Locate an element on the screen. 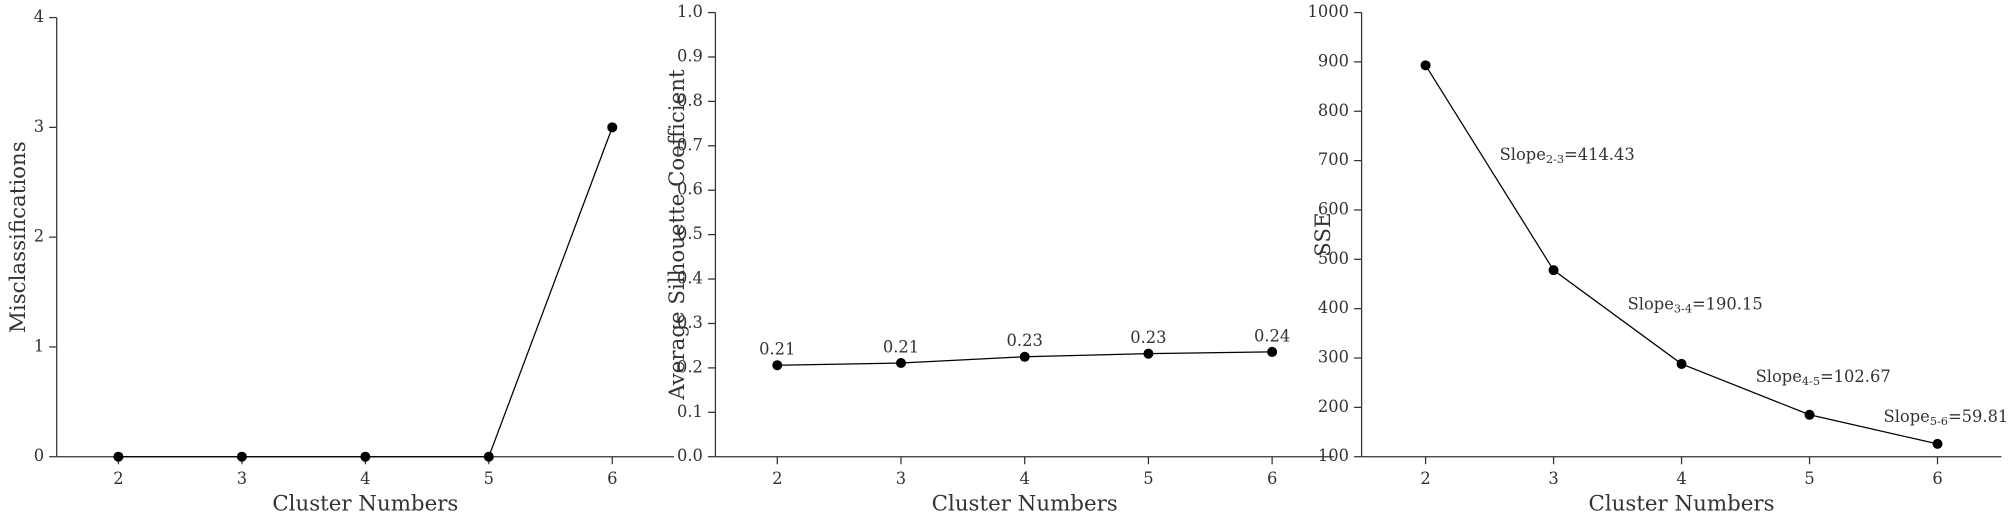  y-tick-label: 400 is located at coordinates (1333, 307).